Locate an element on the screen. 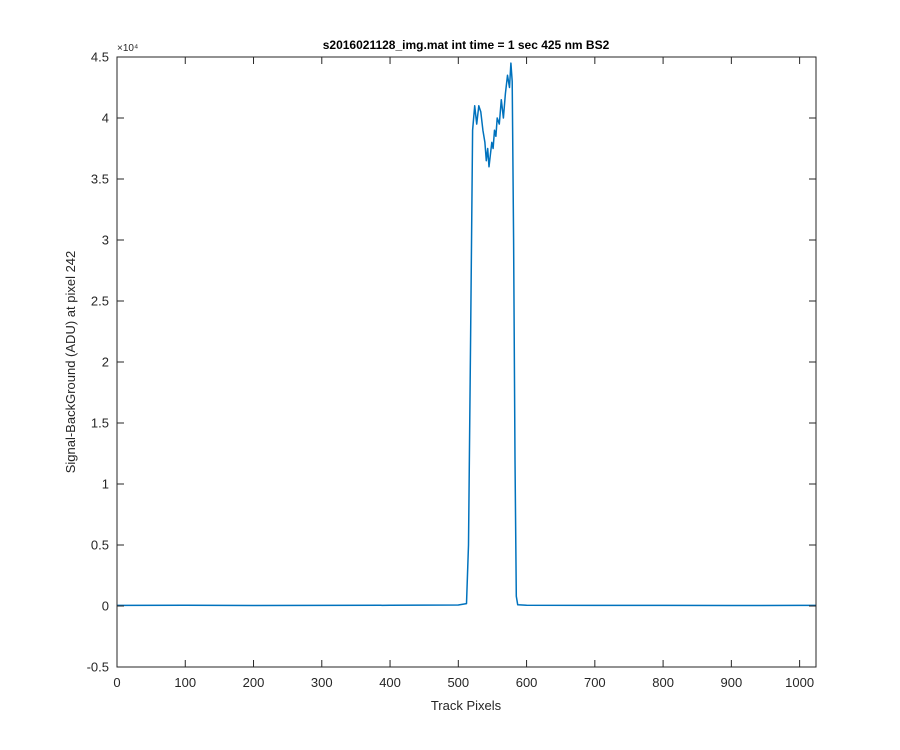 The height and width of the screenshot is (750, 900). y-exponent-label: ×10⁴ is located at coordinates (127, 48).